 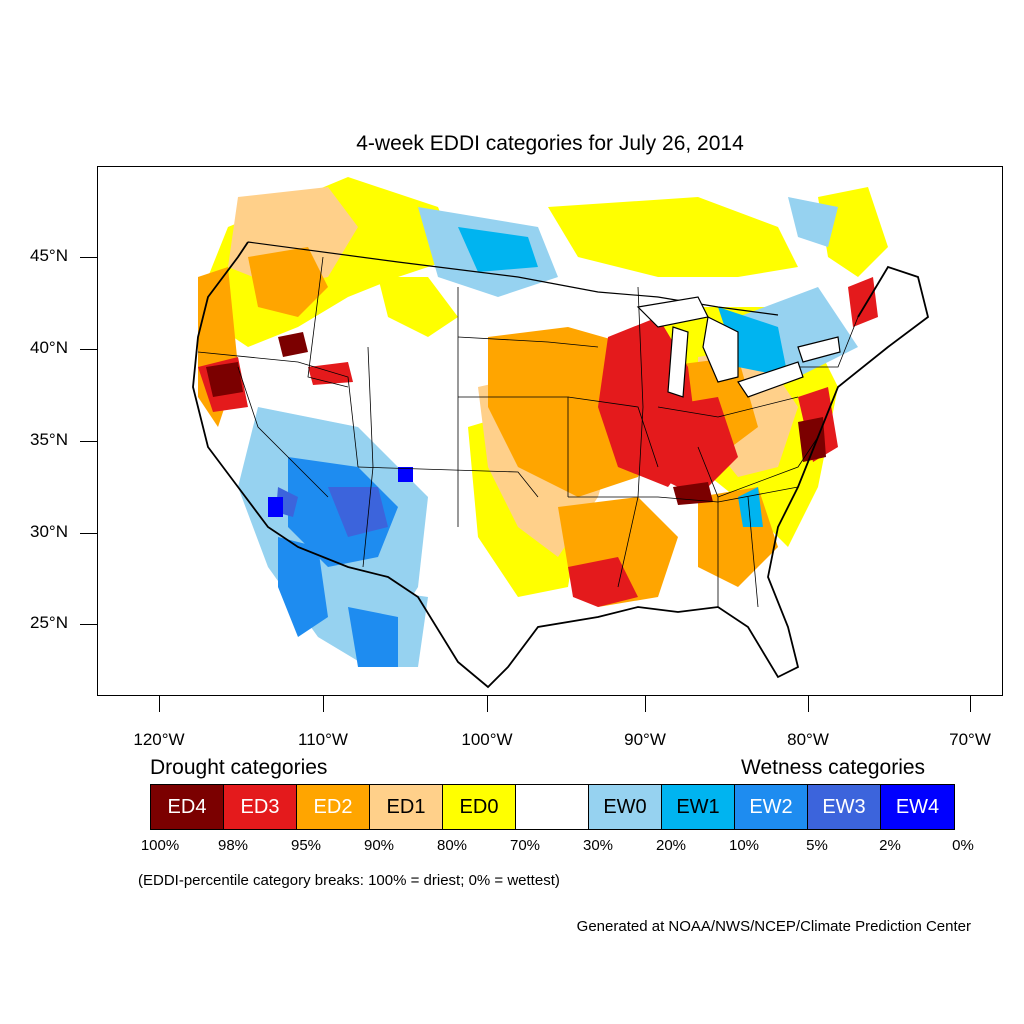 I want to click on percentile-break-label: 98%, so click(x=233, y=845).